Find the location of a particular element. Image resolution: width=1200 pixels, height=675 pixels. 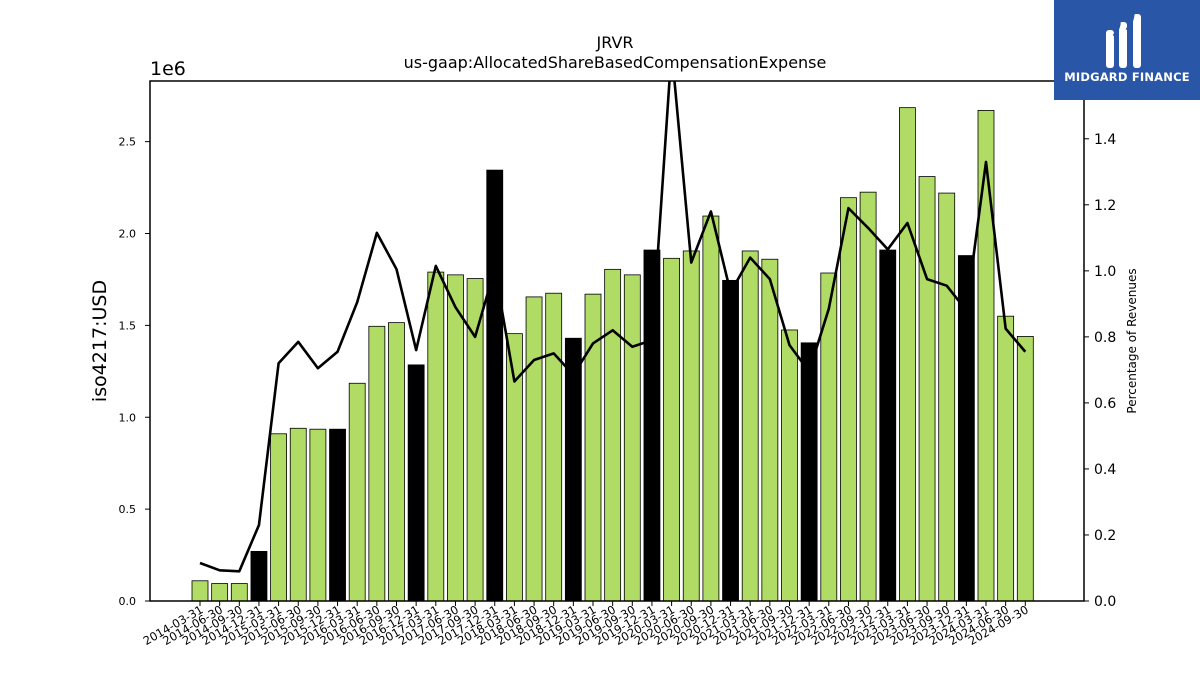

y2-tick-label: 0.4 is located at coordinates (1105, 470).